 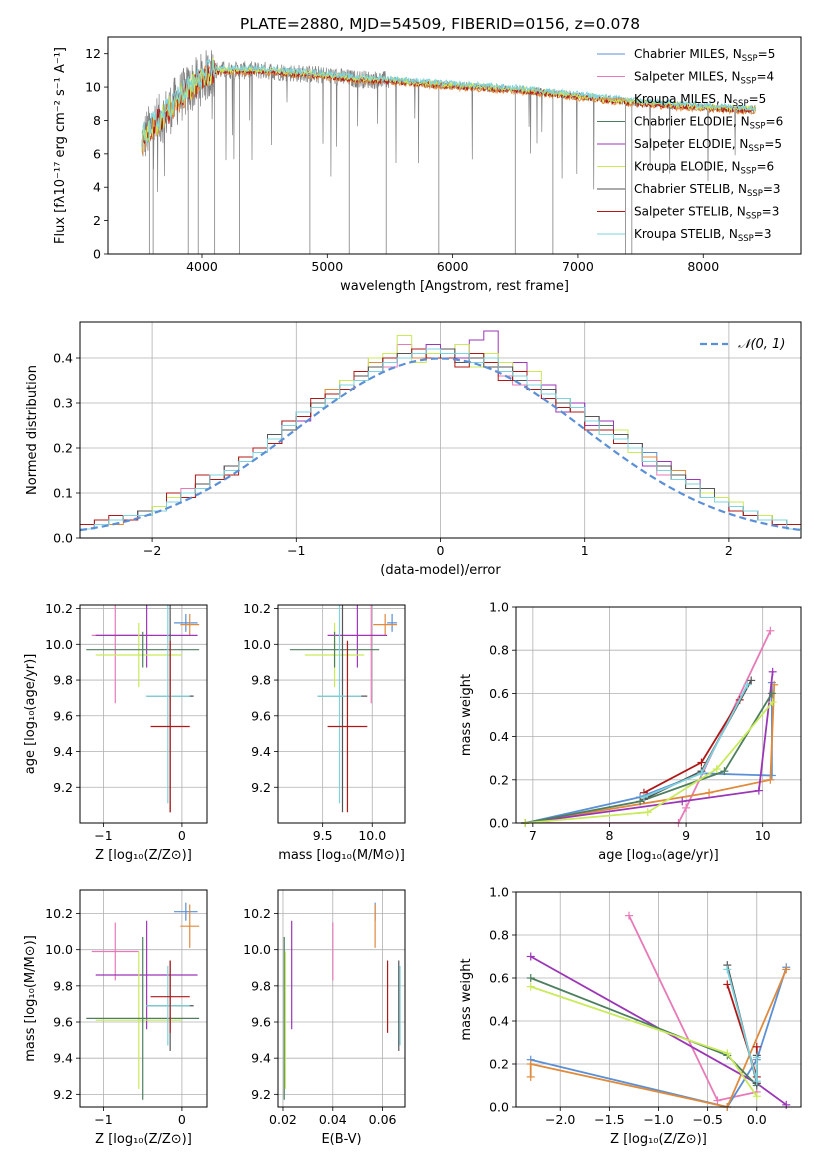 What do you see at coordinates (658, 1038) in the screenshot?
I see `z_weight-series-kroupa_miles` at bounding box center [658, 1038].